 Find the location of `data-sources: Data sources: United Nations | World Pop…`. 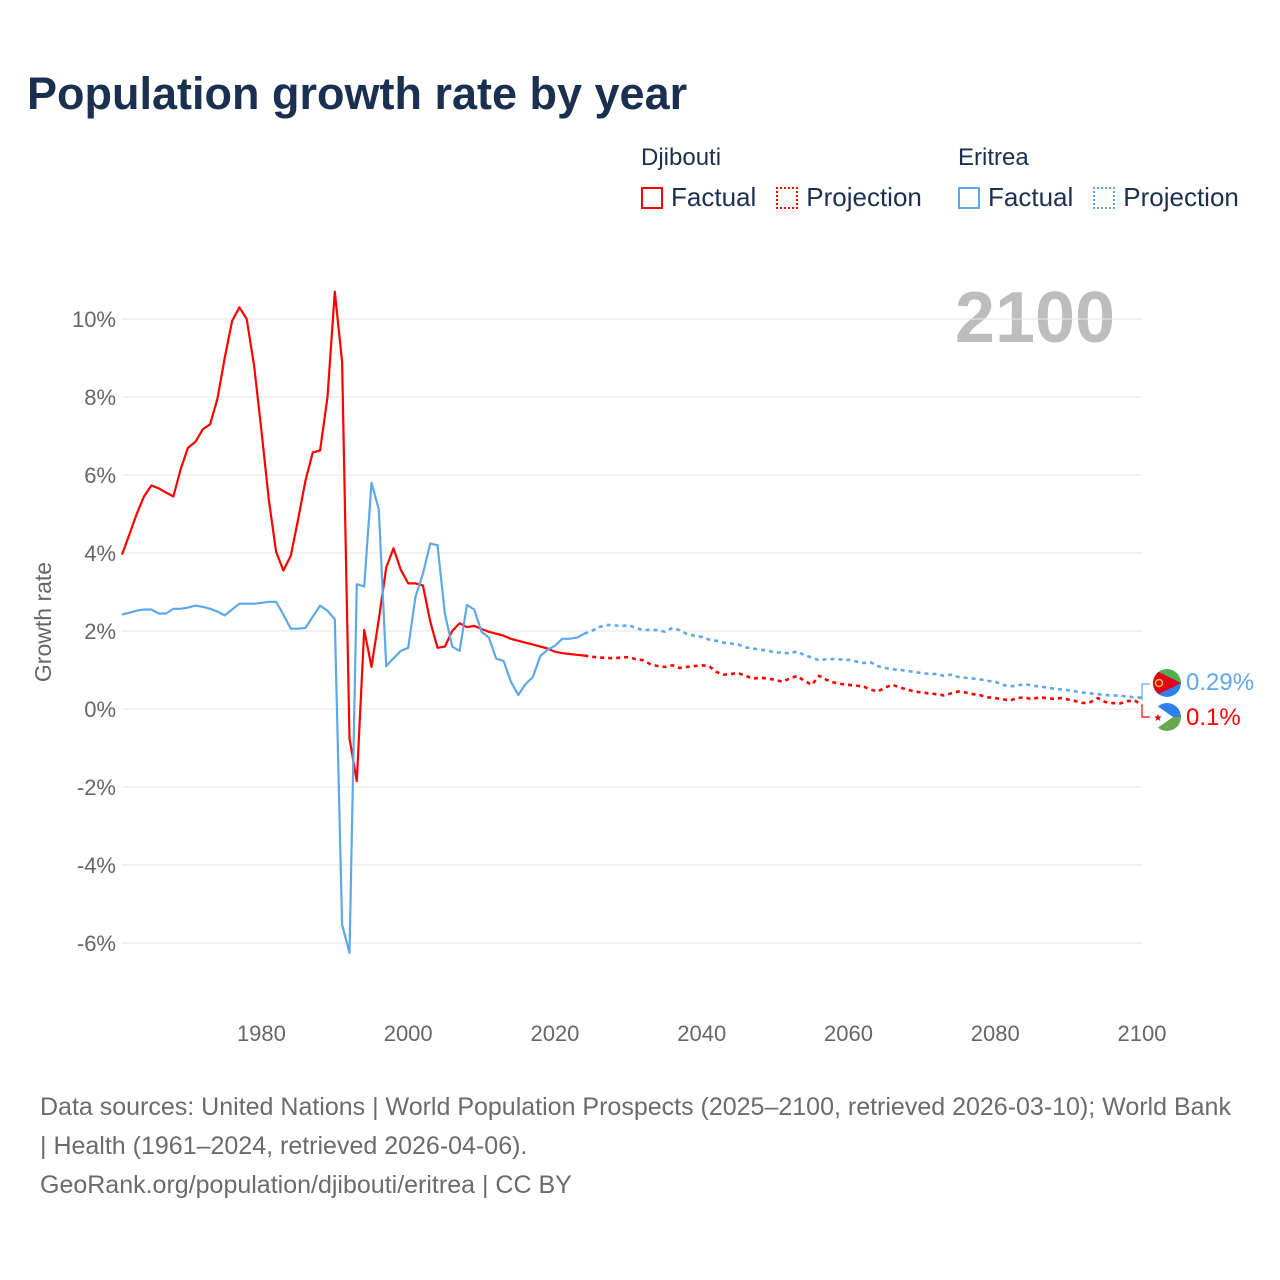

data-sources: Data sources: United Nations | World Pop… is located at coordinates (635, 1126).